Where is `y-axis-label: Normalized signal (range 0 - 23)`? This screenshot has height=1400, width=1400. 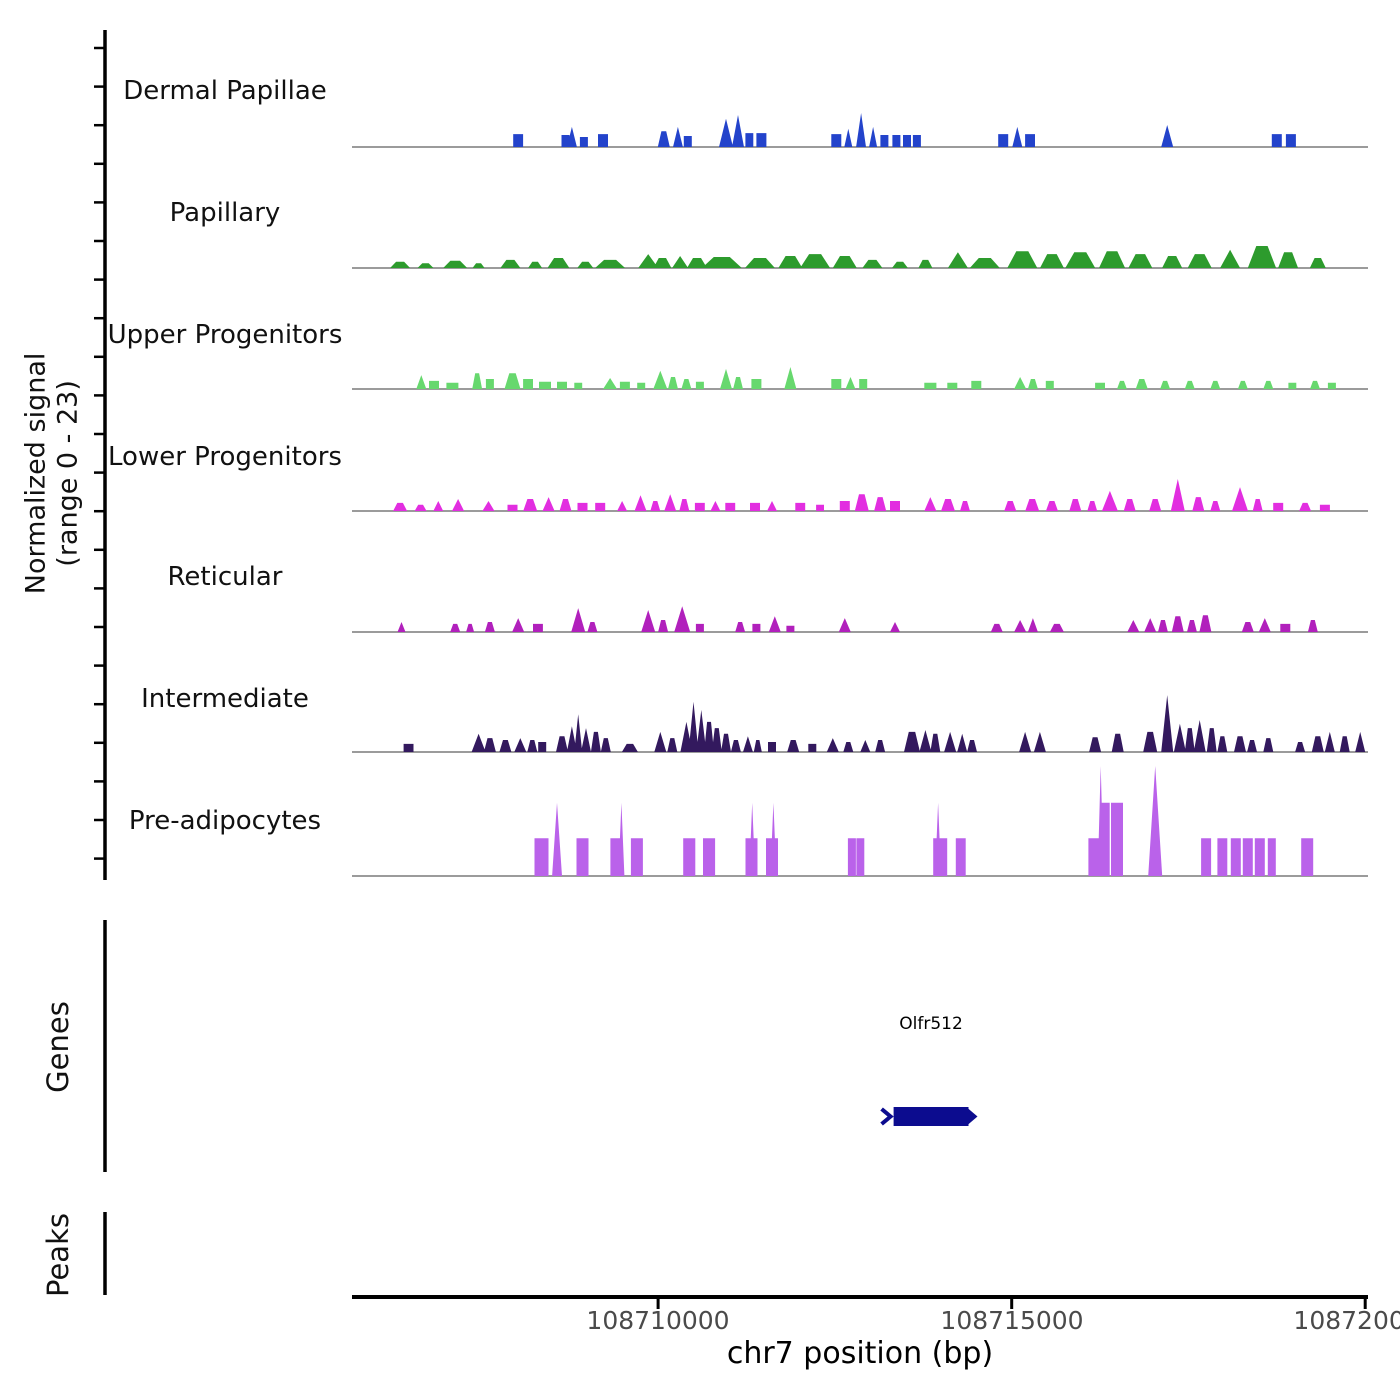 y-axis-label: Normalized signal (range 0 - 23) is located at coordinates (53, 473).